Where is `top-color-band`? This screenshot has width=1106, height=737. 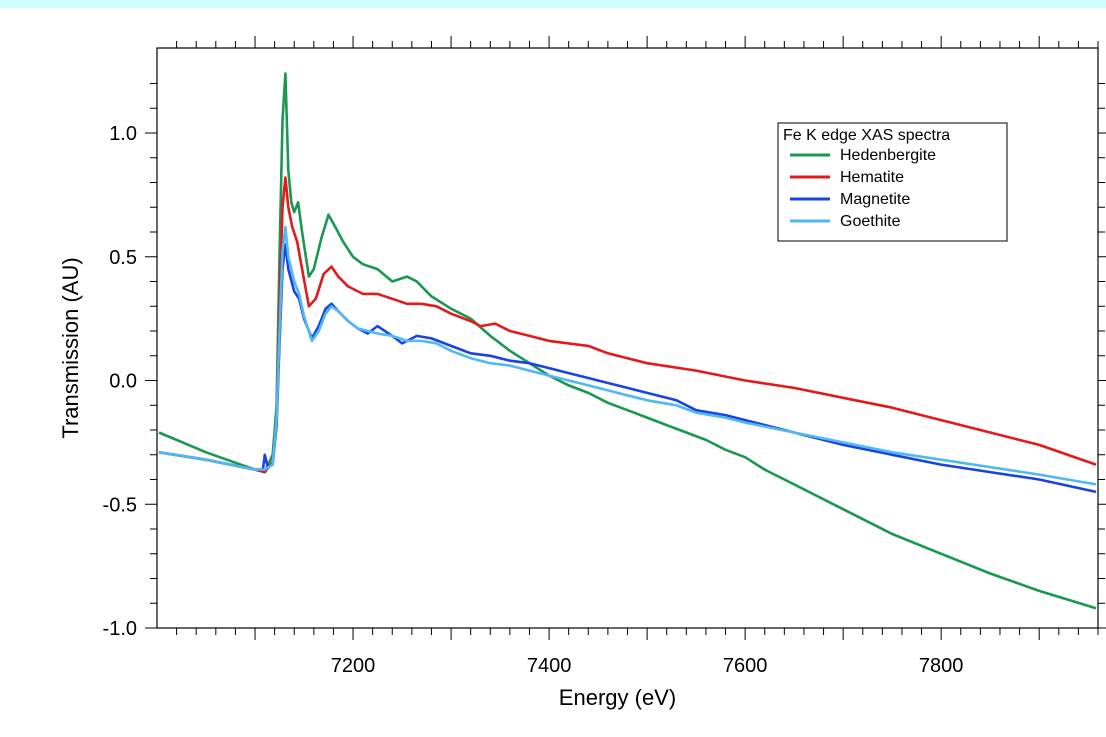 top-color-band is located at coordinates (553, 4).